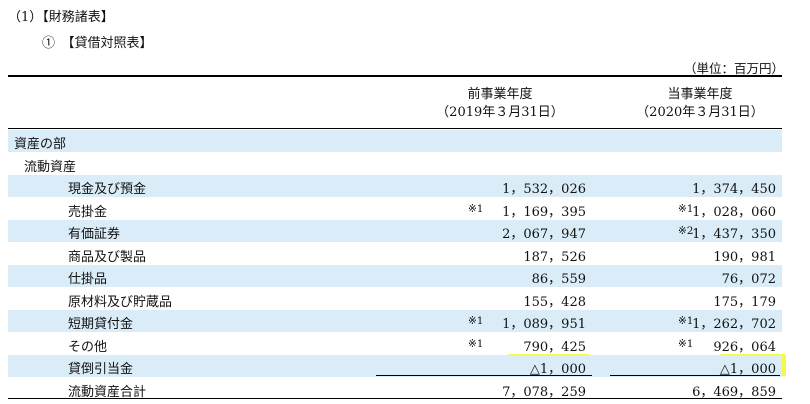 The height and width of the screenshot is (404, 810). I want to click on current-year-date: （2020年３月31日）, so click(700, 112).